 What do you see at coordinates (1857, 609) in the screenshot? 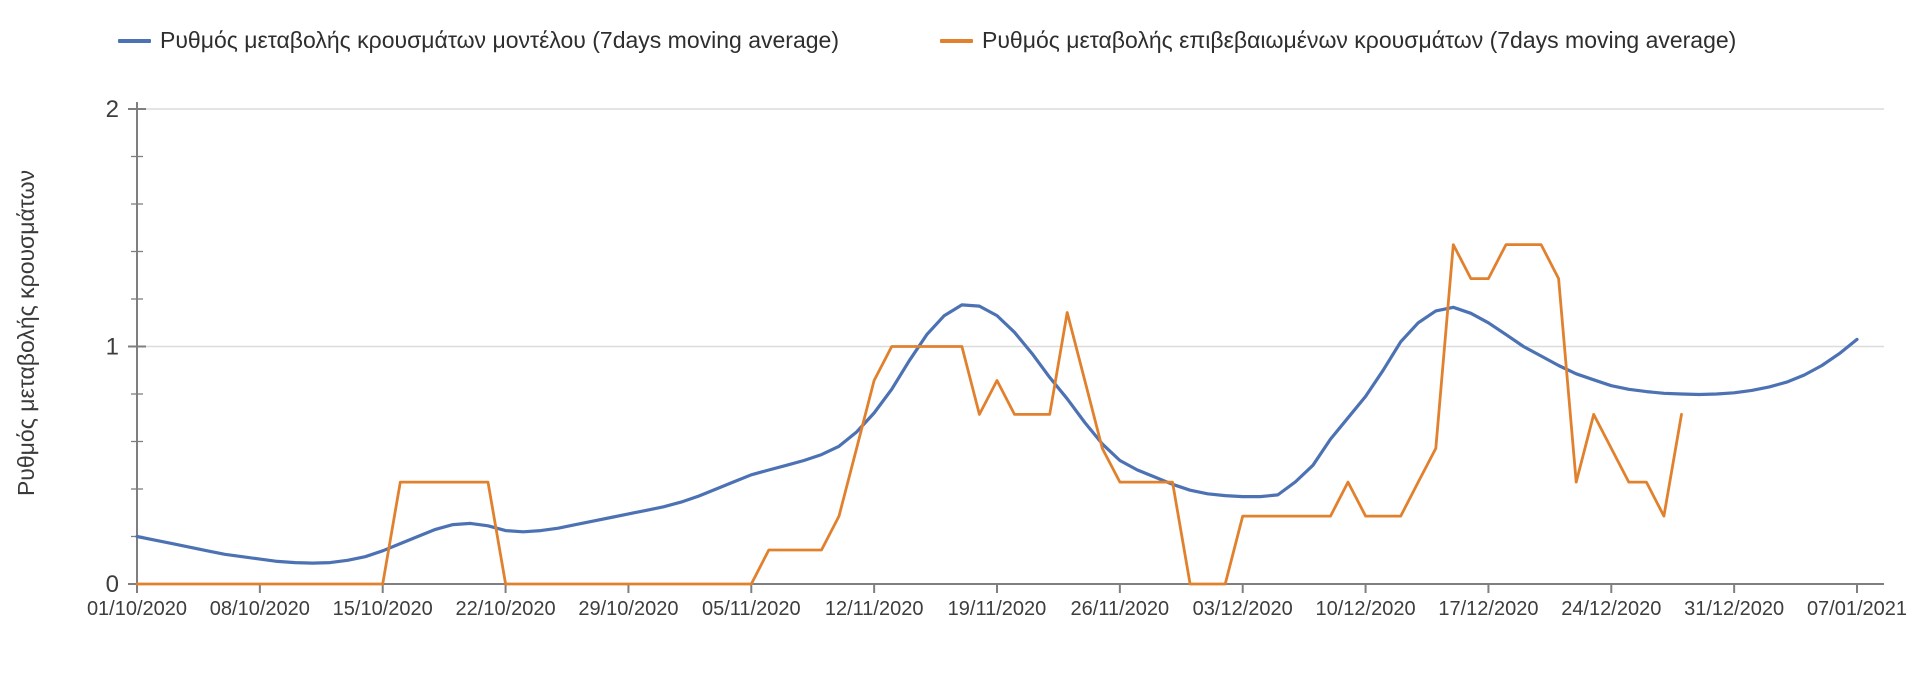
I see `x-tick-label: 07/01/2021` at bounding box center [1857, 609].